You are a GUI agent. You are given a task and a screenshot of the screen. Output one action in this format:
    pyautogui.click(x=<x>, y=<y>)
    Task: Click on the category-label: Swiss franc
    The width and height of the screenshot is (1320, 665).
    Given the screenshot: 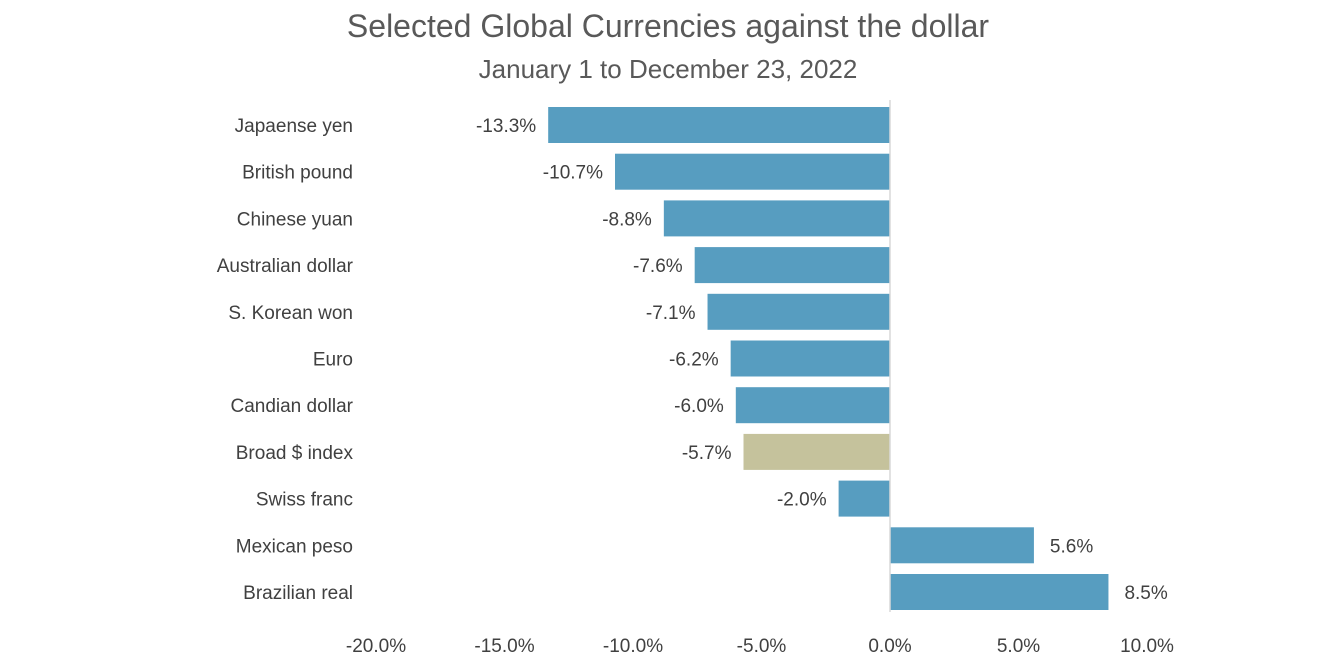 What is the action you would take?
    pyautogui.click(x=304, y=500)
    